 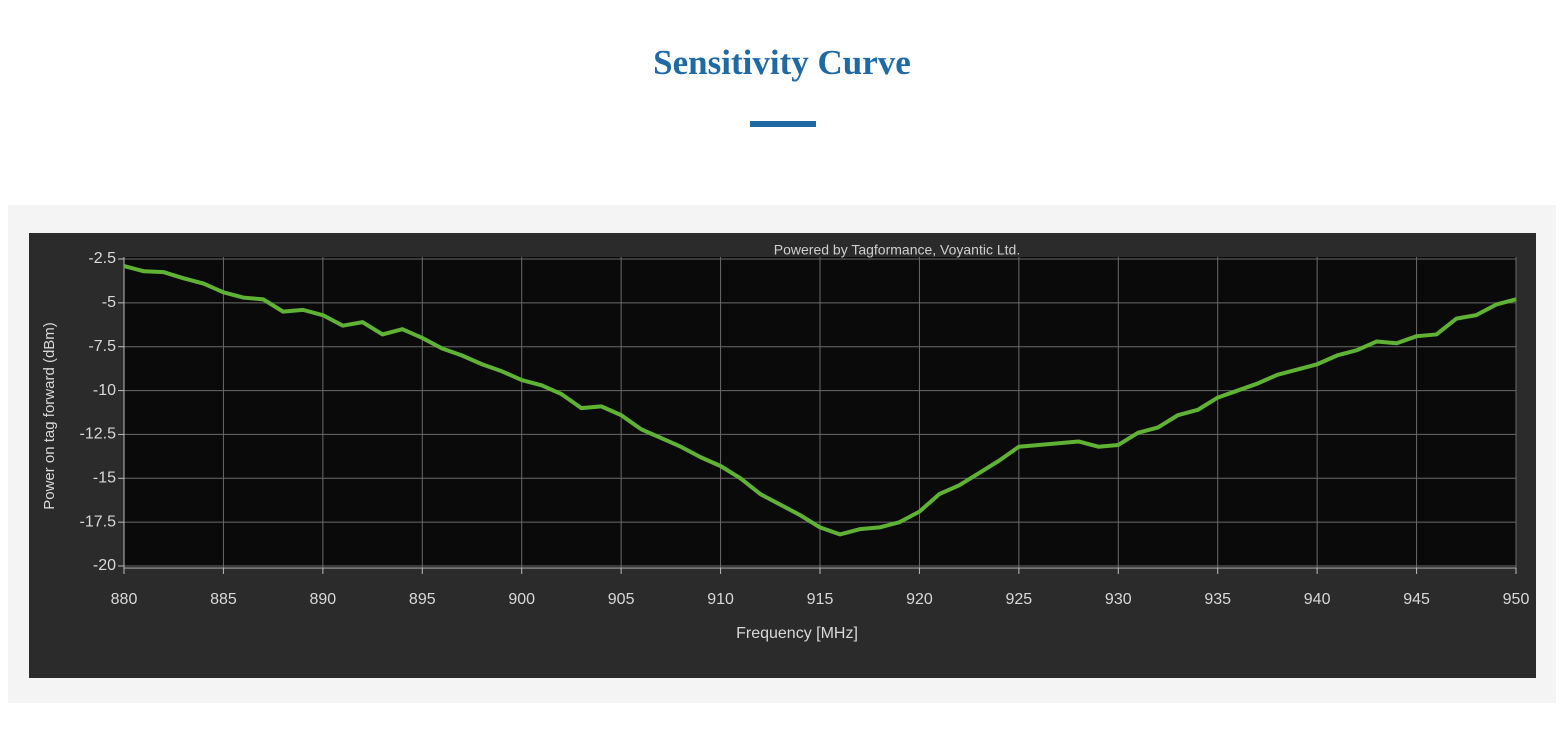 I want to click on y-tick-label: -2.5, so click(x=102, y=258).